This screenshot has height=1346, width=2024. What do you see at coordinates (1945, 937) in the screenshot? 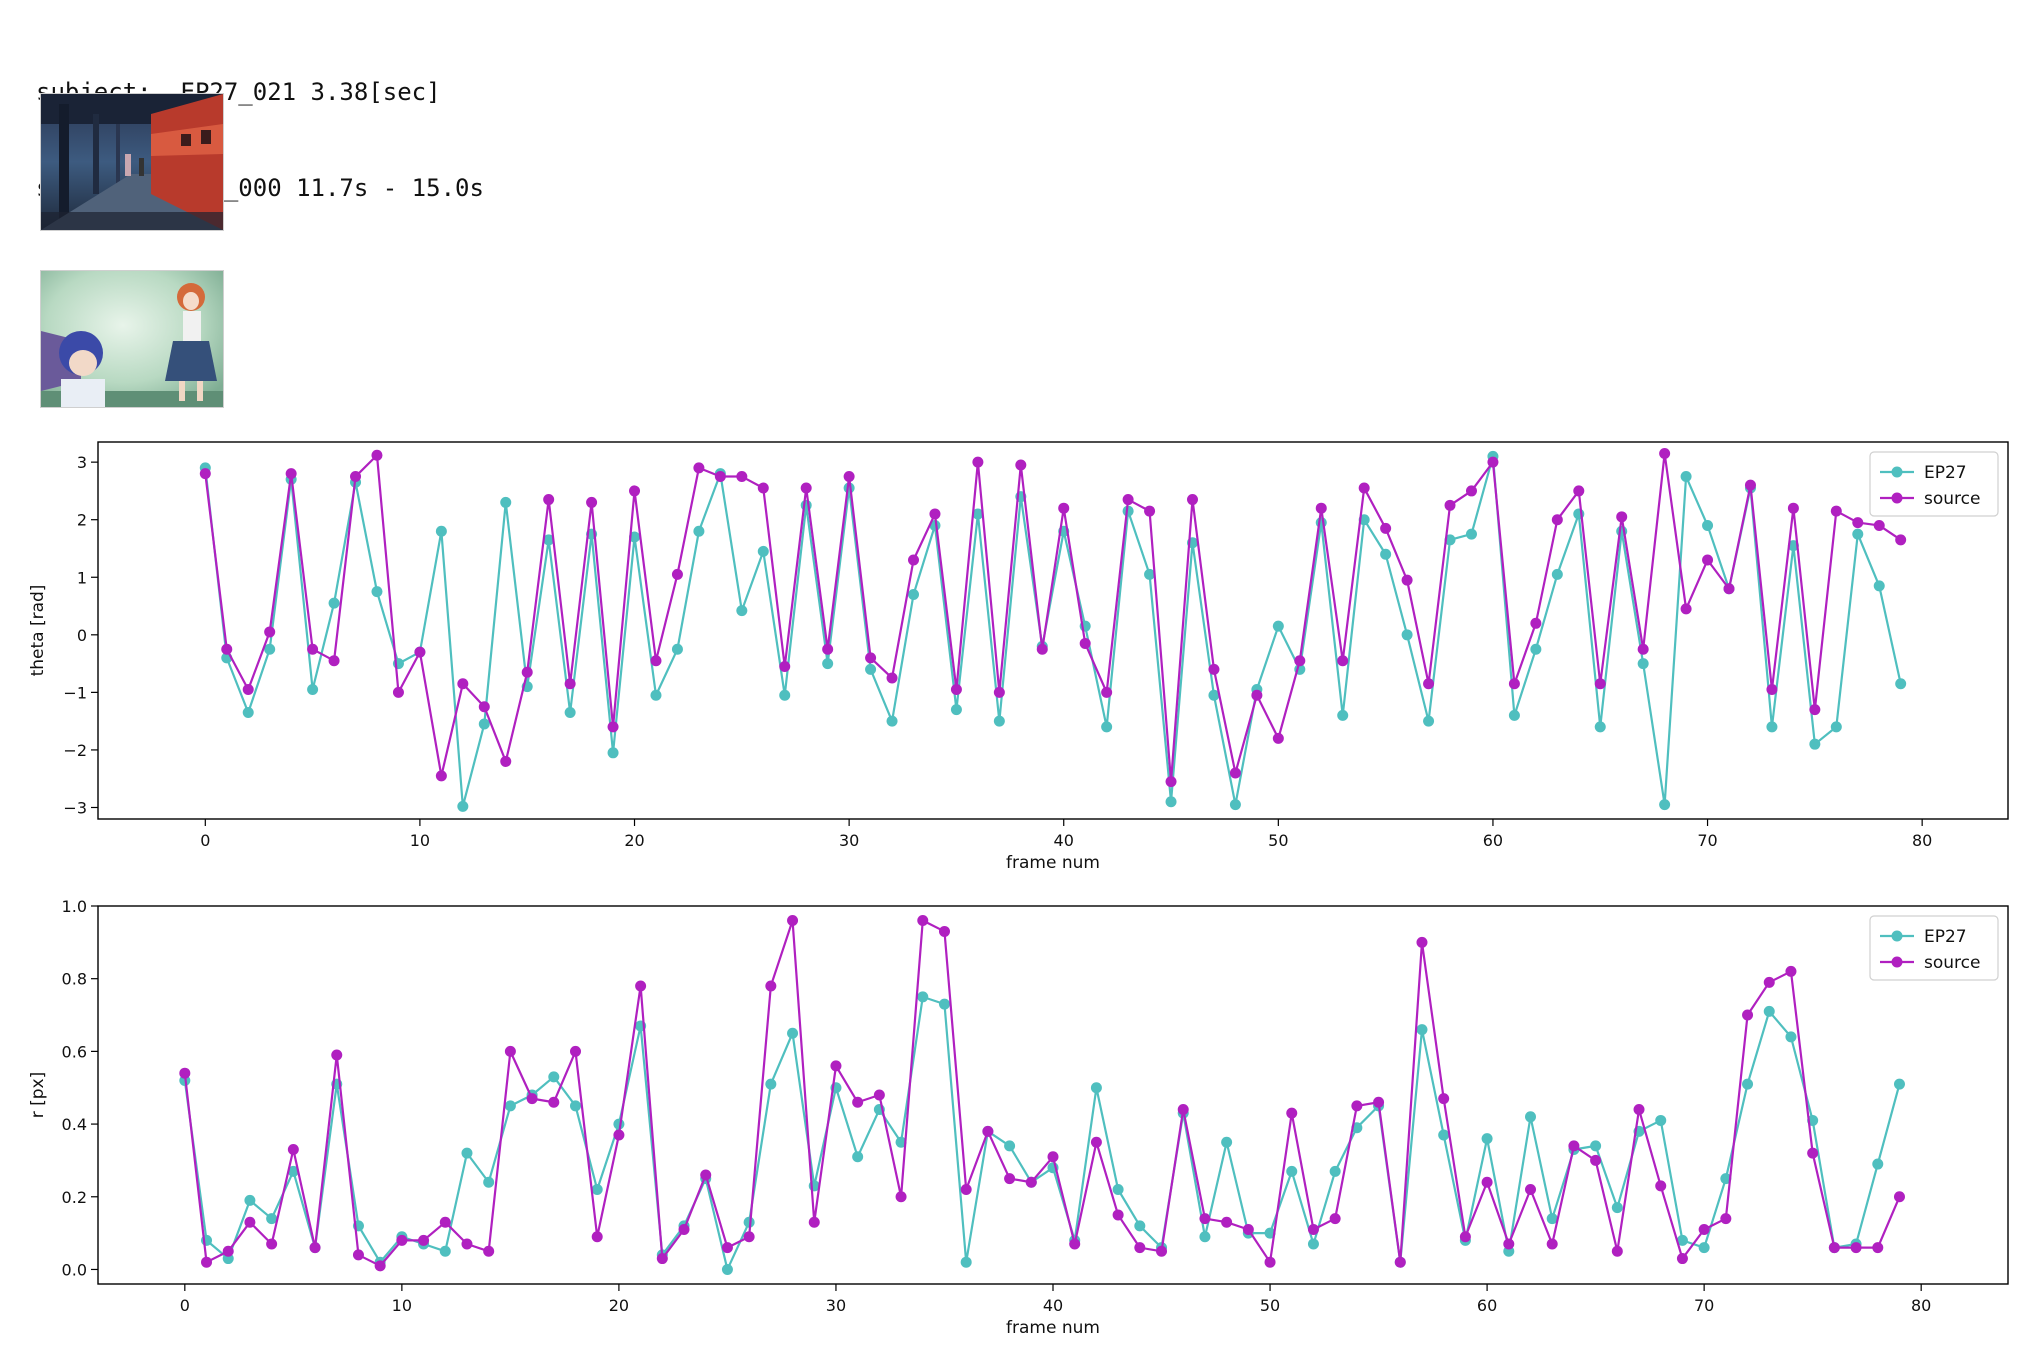
I see `legend-label: EP27` at bounding box center [1945, 937].